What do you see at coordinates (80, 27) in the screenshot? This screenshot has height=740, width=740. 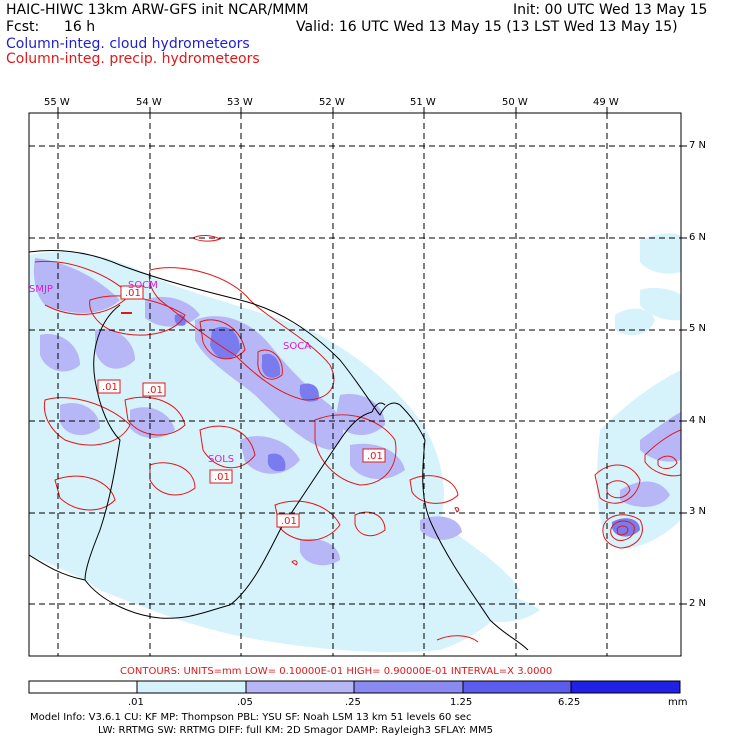 I see `forecast-hour: 16 h` at bounding box center [80, 27].